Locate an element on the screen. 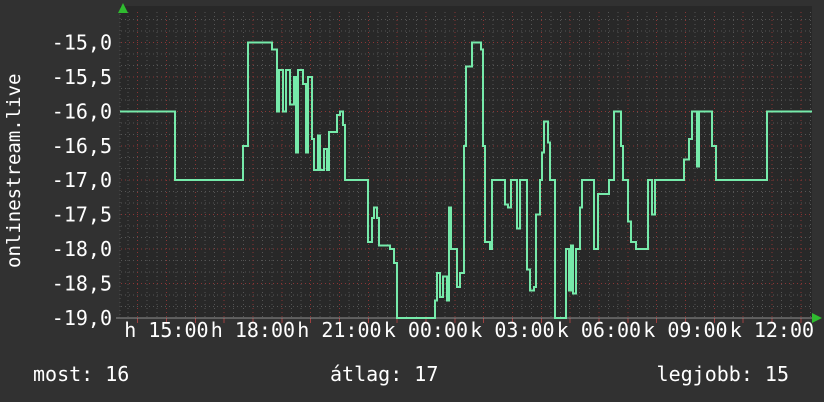  x-tick-label: k 06:00 is located at coordinates (599, 330).